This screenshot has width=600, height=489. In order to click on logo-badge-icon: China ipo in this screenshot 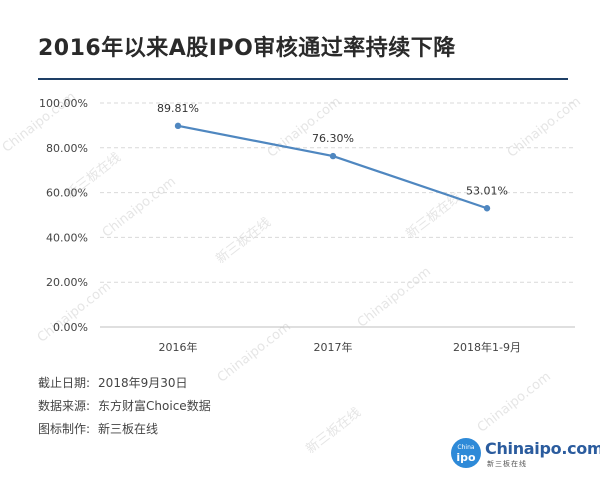, I will do `click(466, 453)`.